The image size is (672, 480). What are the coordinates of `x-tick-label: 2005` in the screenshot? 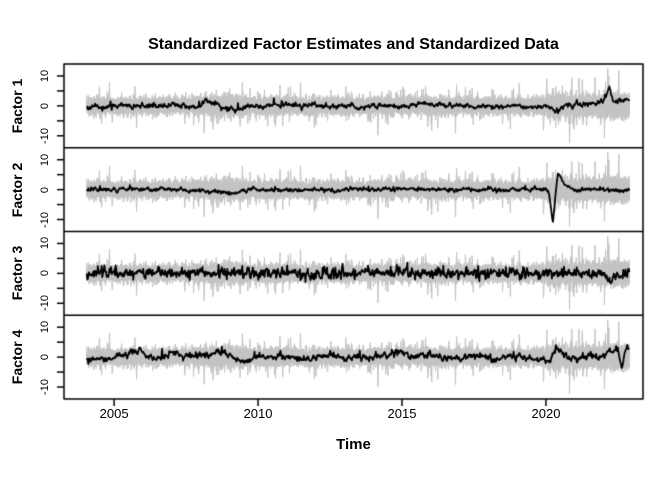 It's located at (114, 413).